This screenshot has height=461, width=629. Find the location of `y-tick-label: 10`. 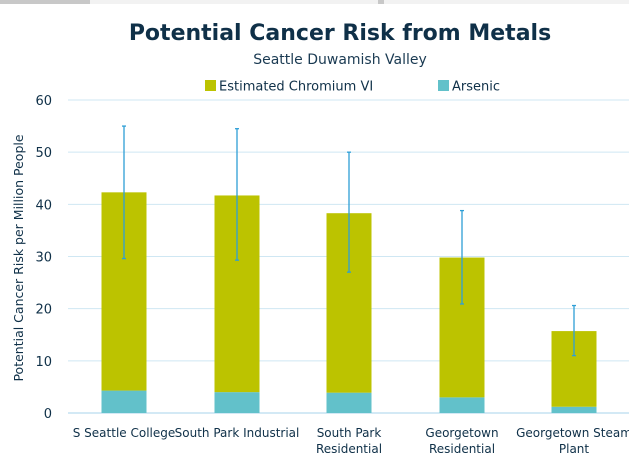

y-tick-label: 10 is located at coordinates (43, 362).